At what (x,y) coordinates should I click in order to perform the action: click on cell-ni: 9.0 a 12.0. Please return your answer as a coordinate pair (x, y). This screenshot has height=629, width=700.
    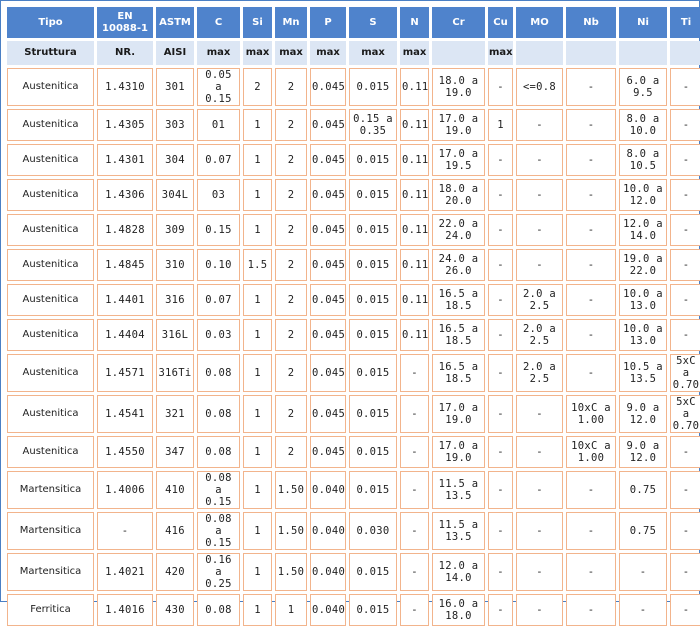
    Looking at the image, I should click on (643, 452).